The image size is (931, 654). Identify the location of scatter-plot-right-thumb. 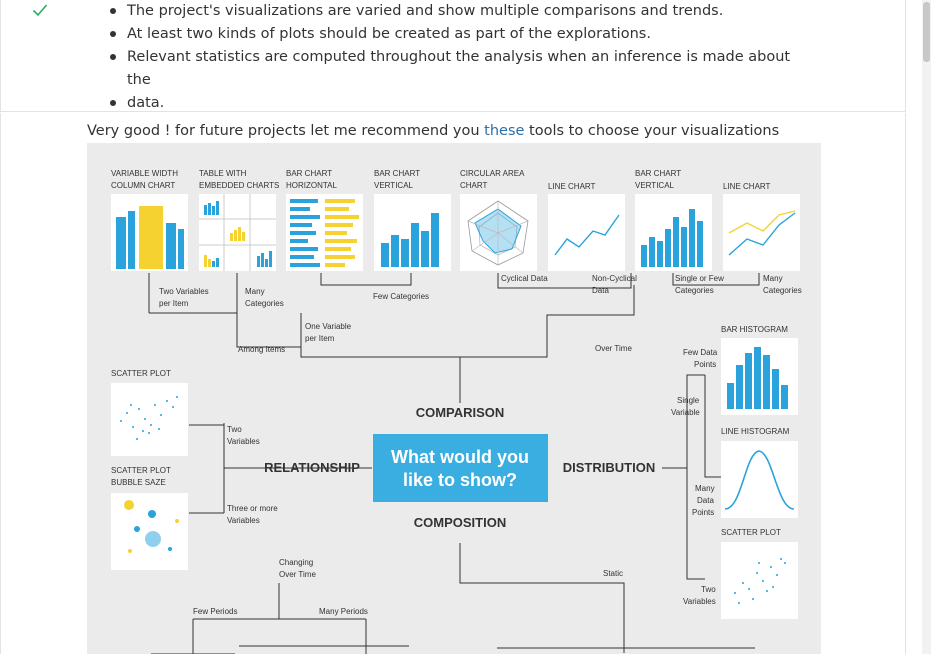
(759, 580).